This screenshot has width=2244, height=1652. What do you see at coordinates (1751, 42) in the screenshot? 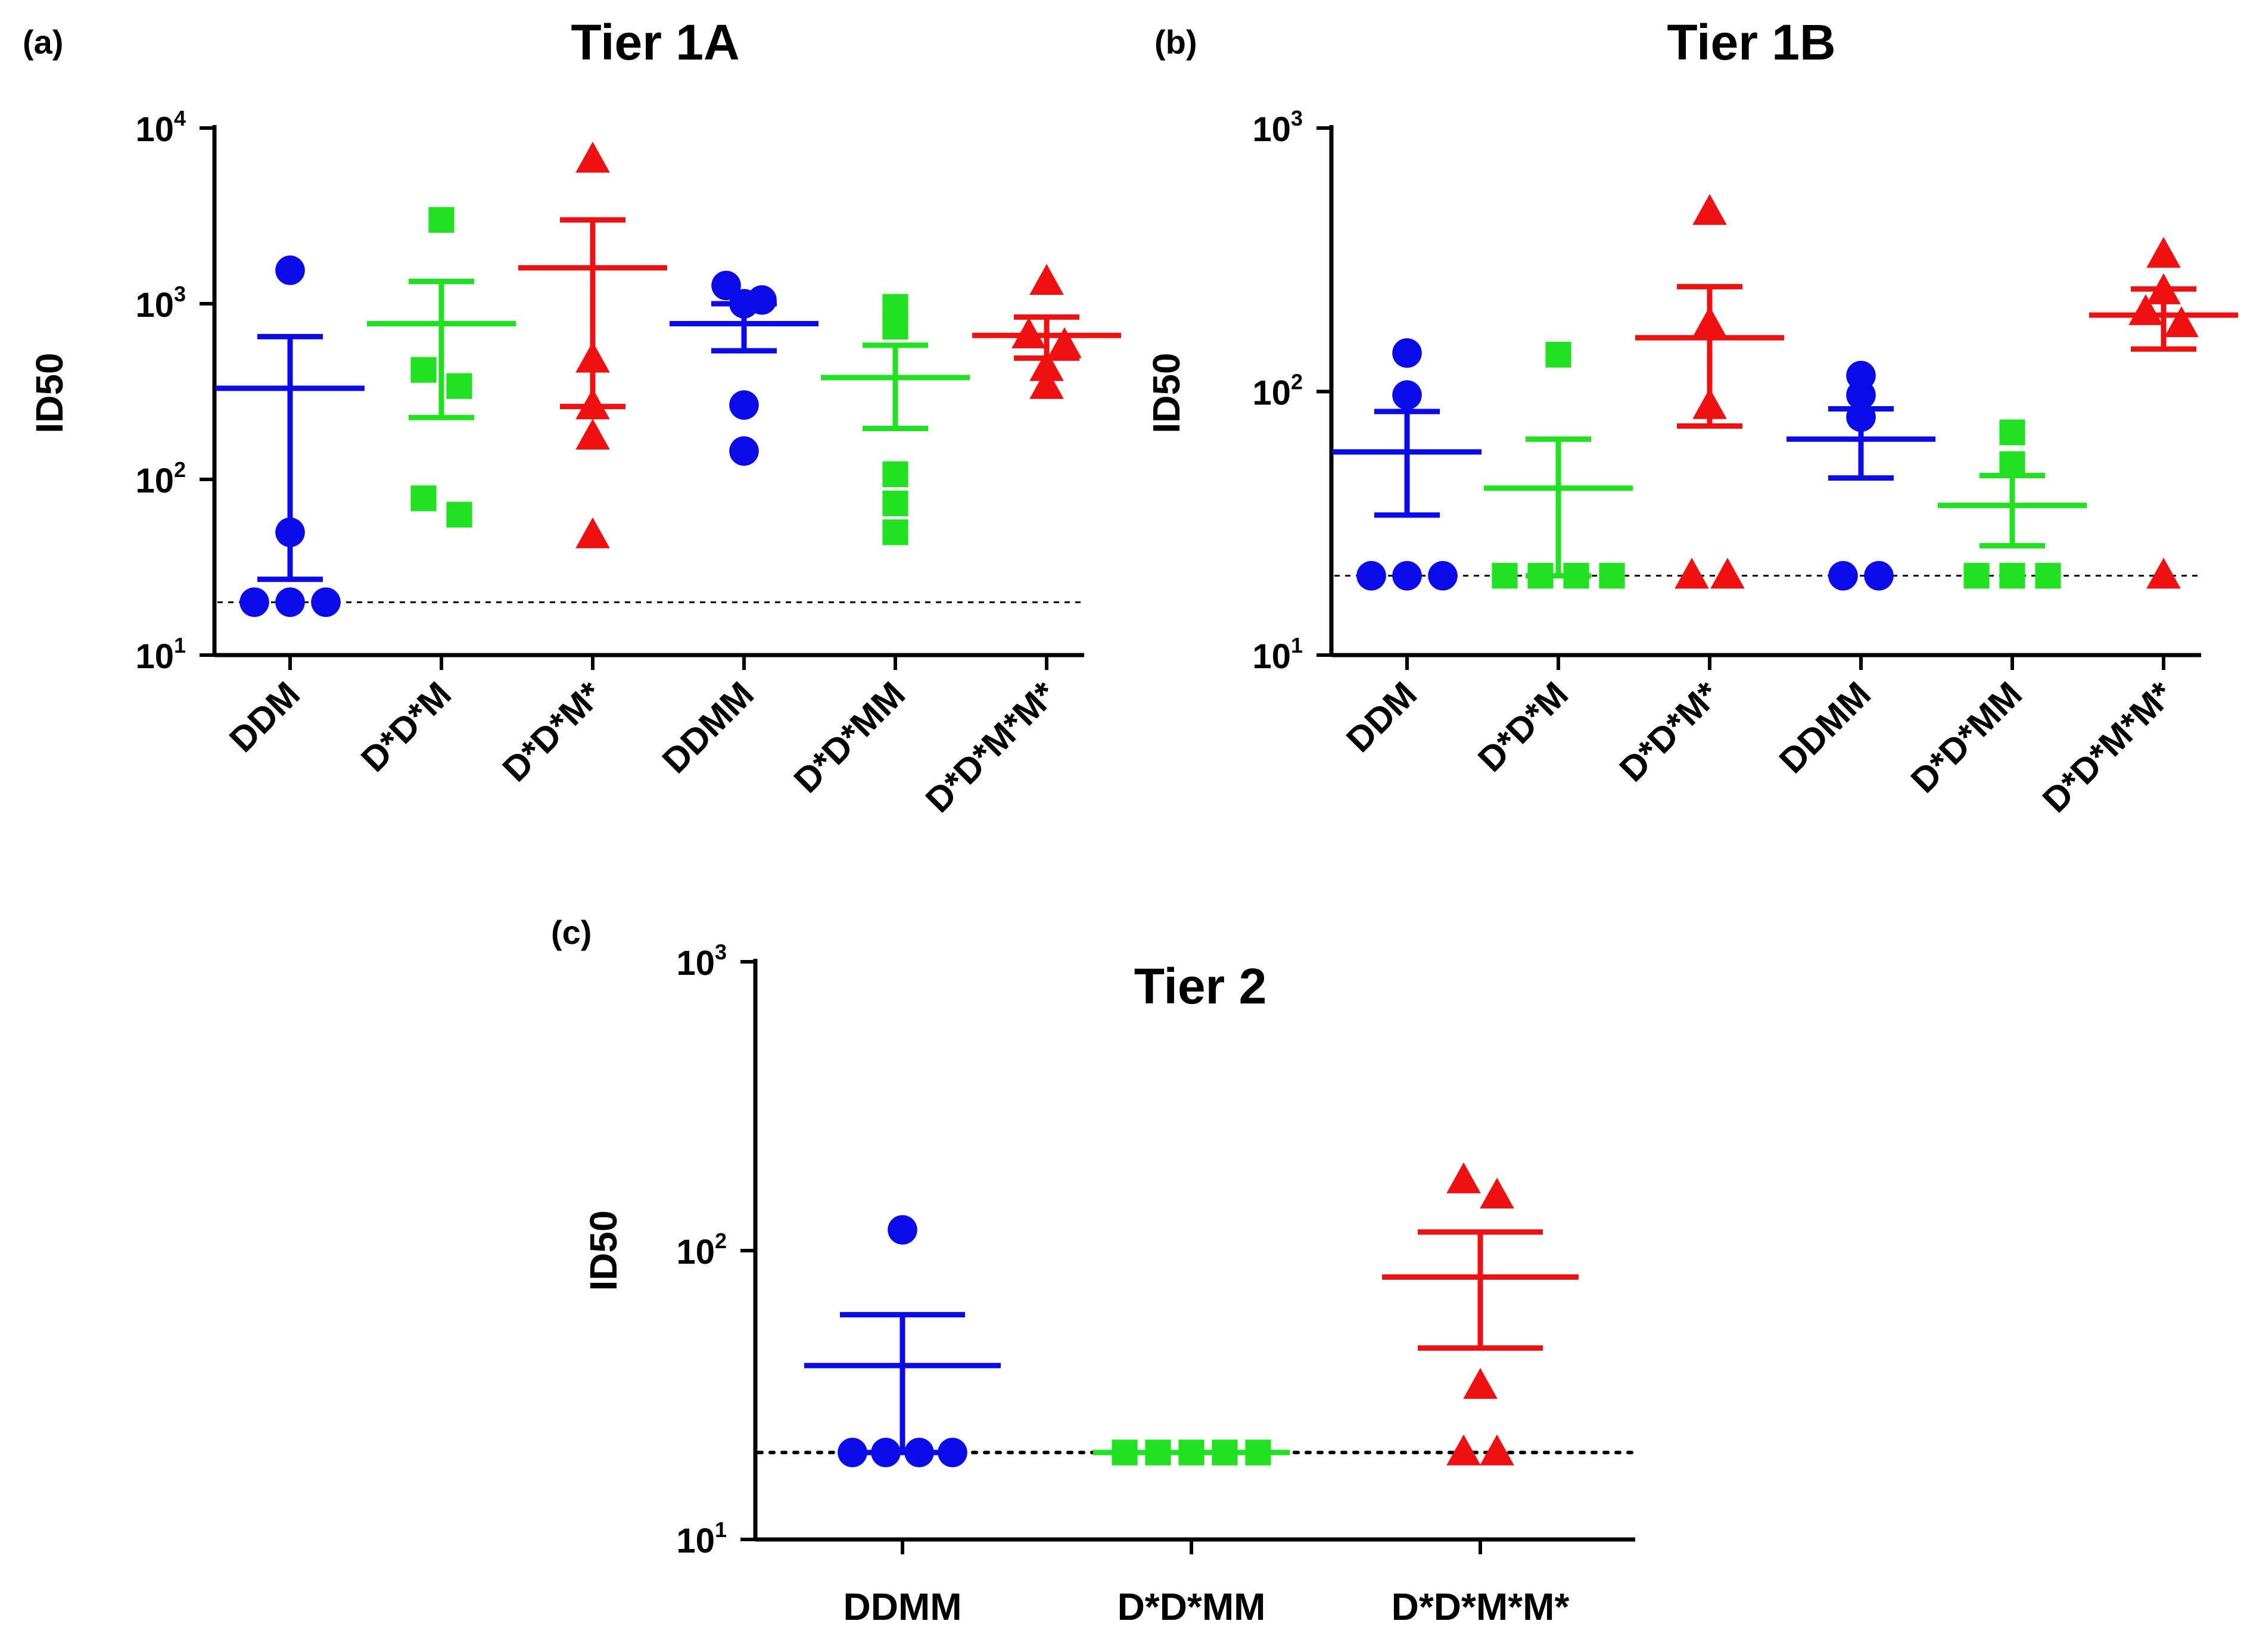
I see `chart-title: Tier 1B` at bounding box center [1751, 42].